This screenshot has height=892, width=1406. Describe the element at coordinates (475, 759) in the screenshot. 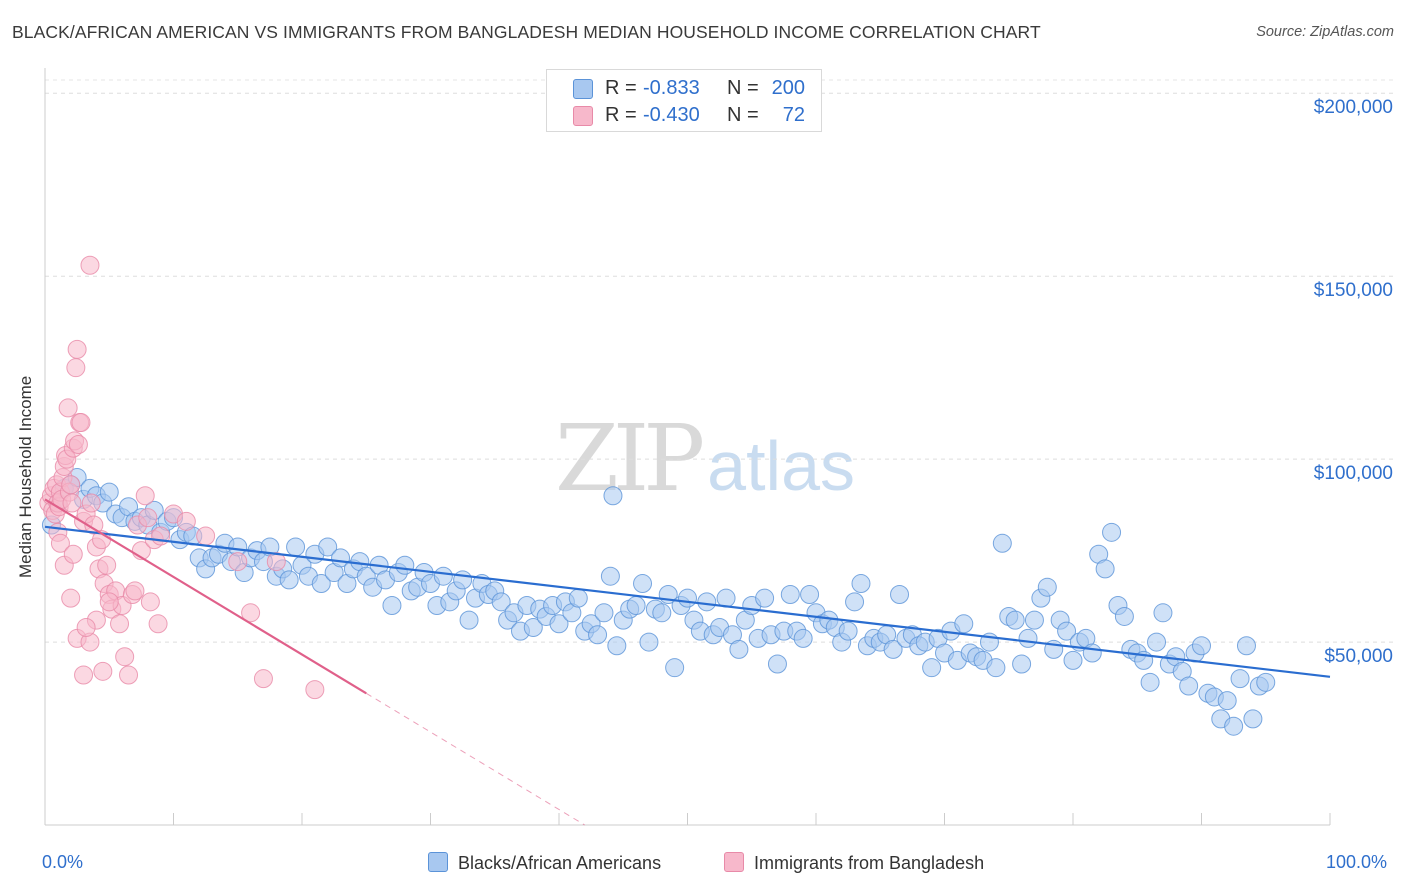

I see `bangladesh-trend-extension` at that location.